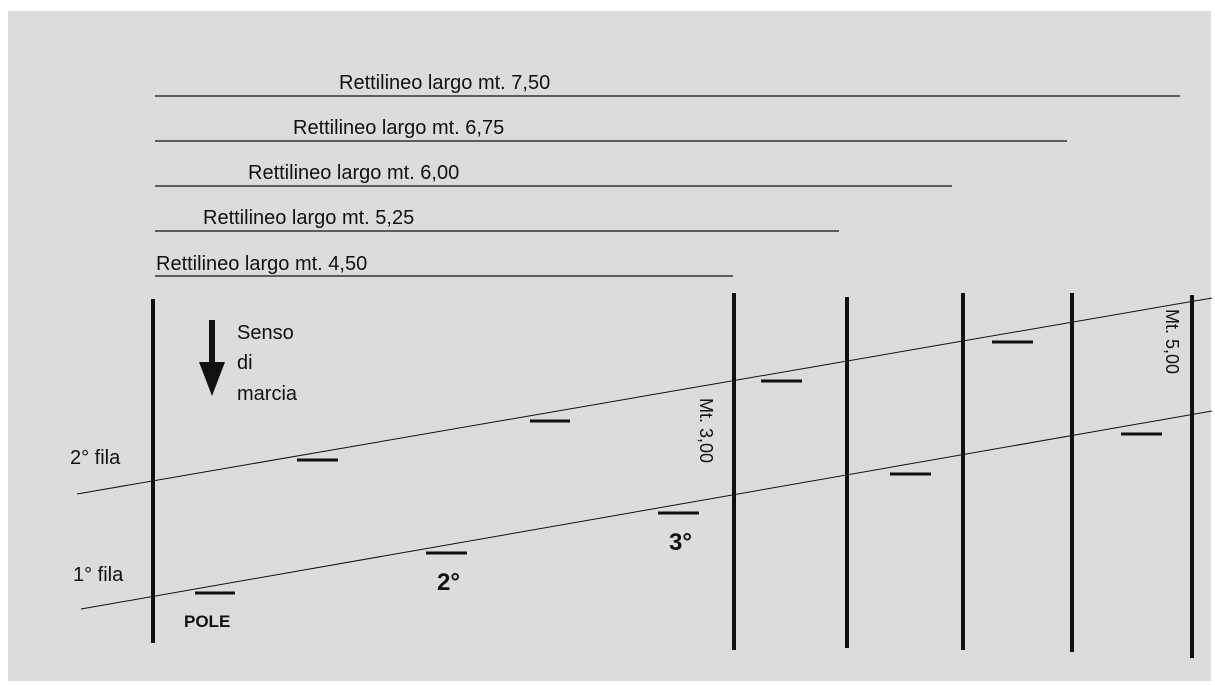  What do you see at coordinates (444, 83) in the screenshot?
I see `straight-label-750: Rettilineo largo mt. 7,50` at bounding box center [444, 83].